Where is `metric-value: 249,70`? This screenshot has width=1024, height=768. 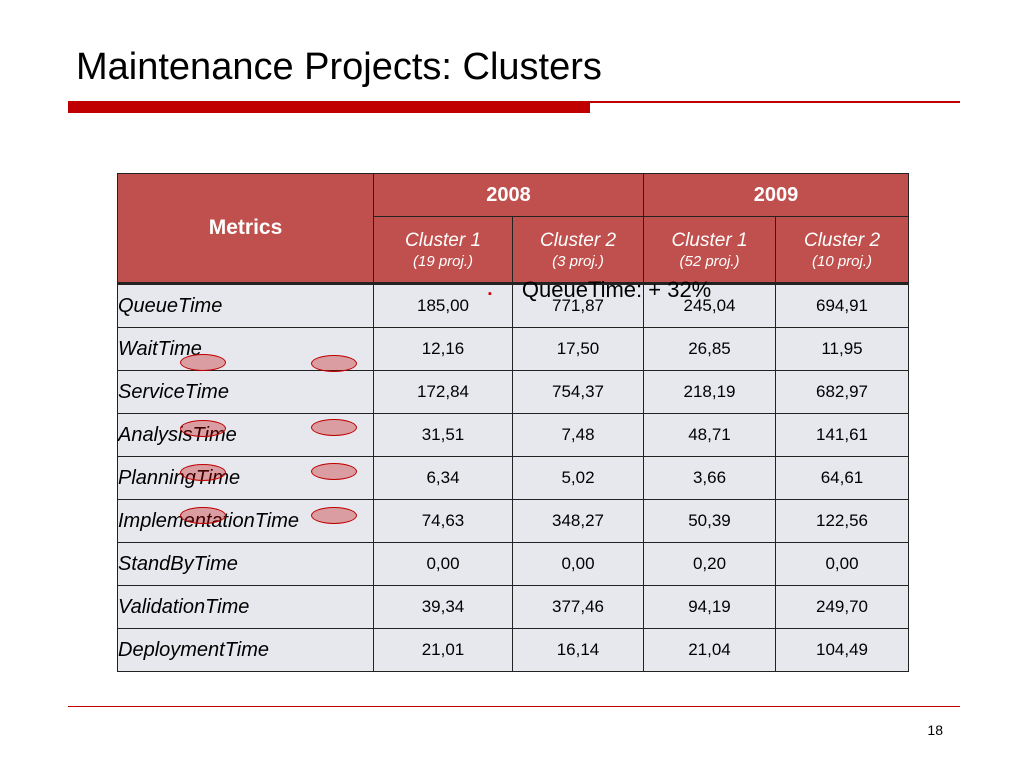
metric-value: 249,70 is located at coordinates (842, 607).